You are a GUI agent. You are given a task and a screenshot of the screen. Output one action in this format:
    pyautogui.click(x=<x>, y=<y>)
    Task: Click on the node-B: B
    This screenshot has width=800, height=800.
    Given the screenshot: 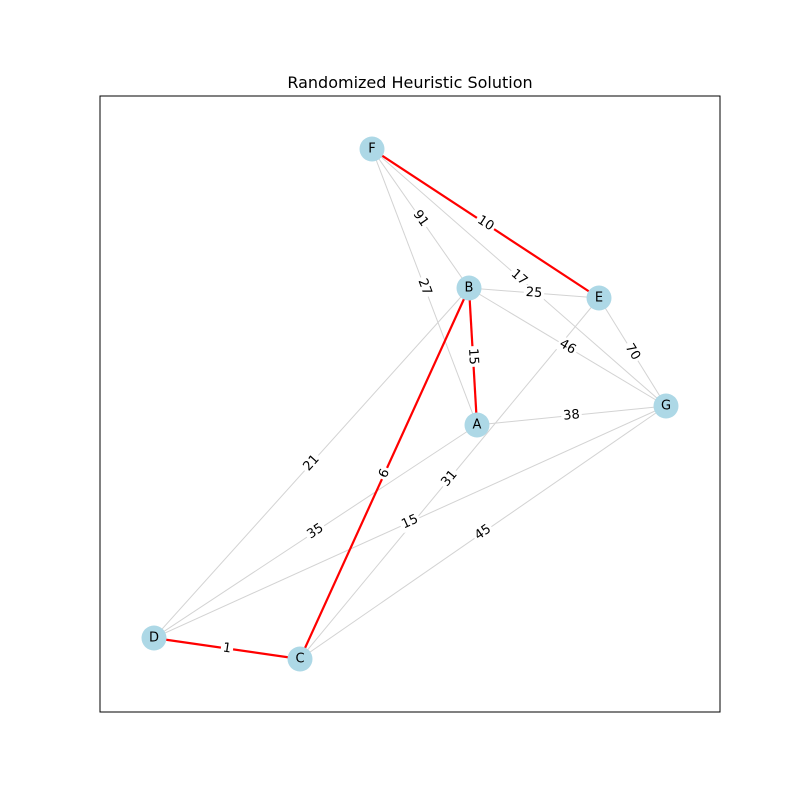 What is the action you would take?
    pyautogui.click(x=469, y=288)
    